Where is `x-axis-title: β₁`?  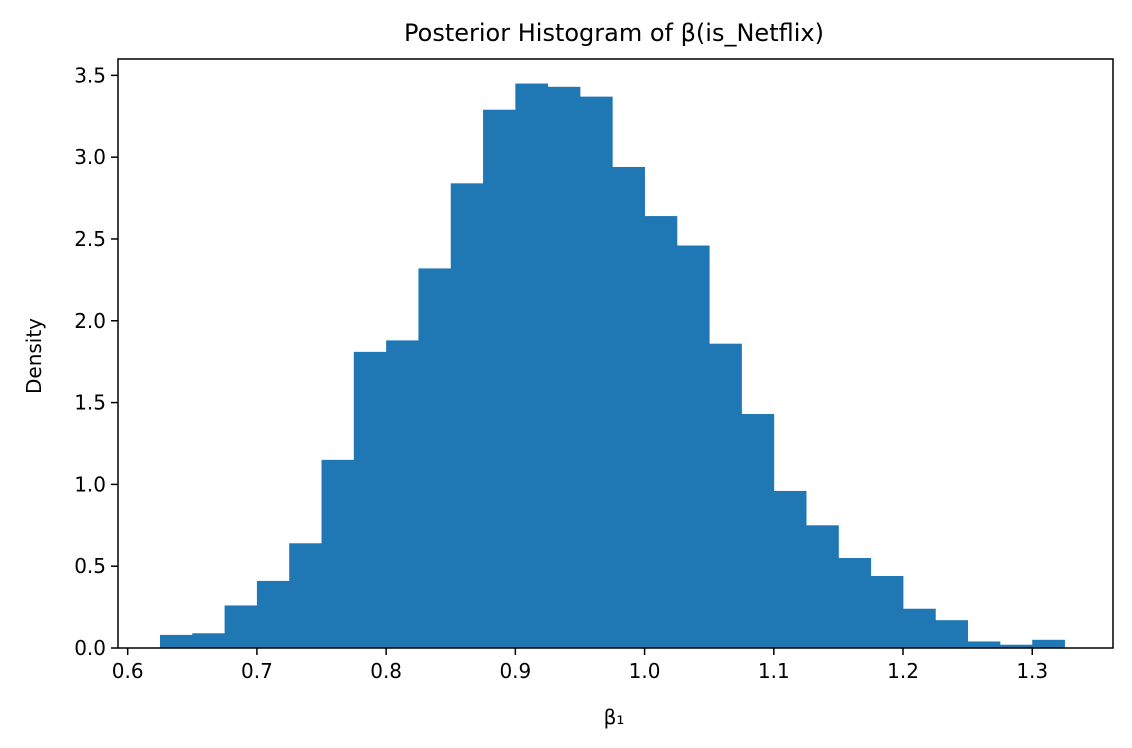 x-axis-title: β₁ is located at coordinates (614, 717).